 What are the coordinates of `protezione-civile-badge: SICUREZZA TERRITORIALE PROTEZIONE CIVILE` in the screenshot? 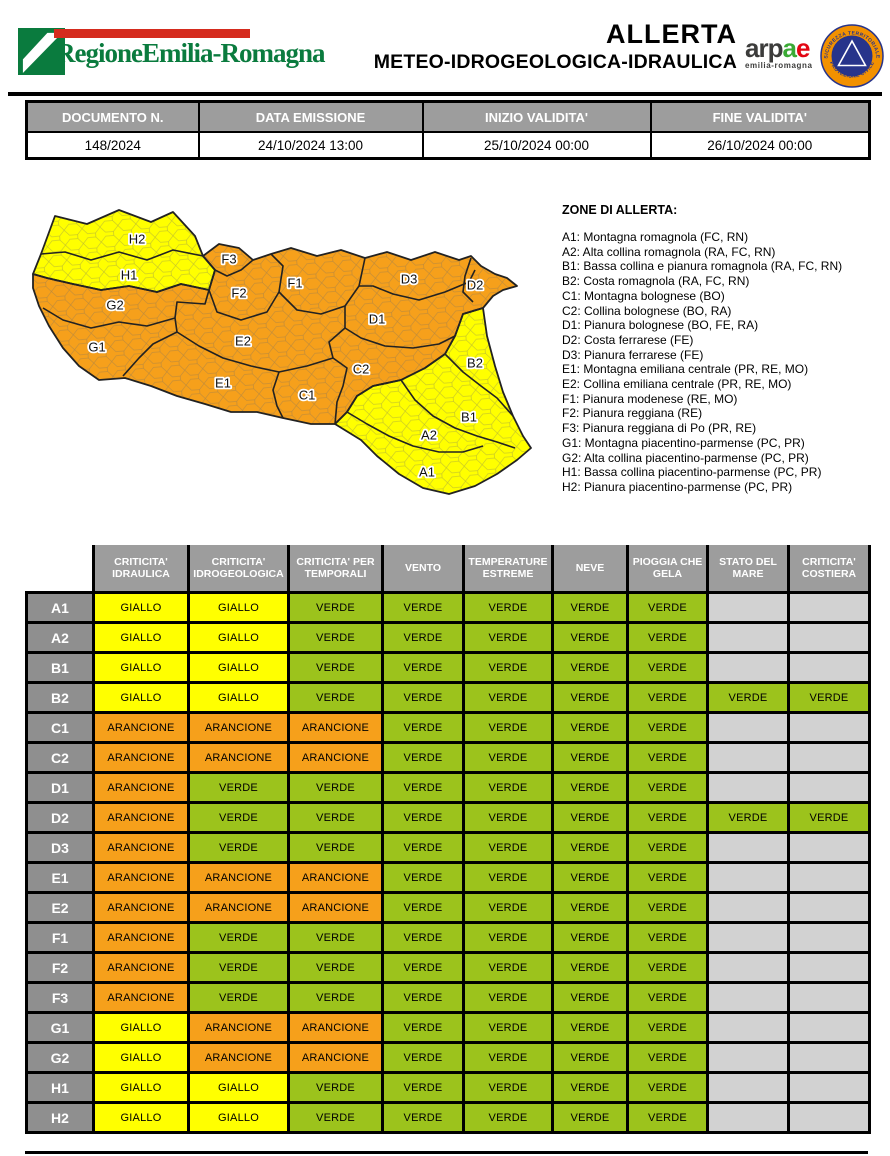 It's located at (852, 56).